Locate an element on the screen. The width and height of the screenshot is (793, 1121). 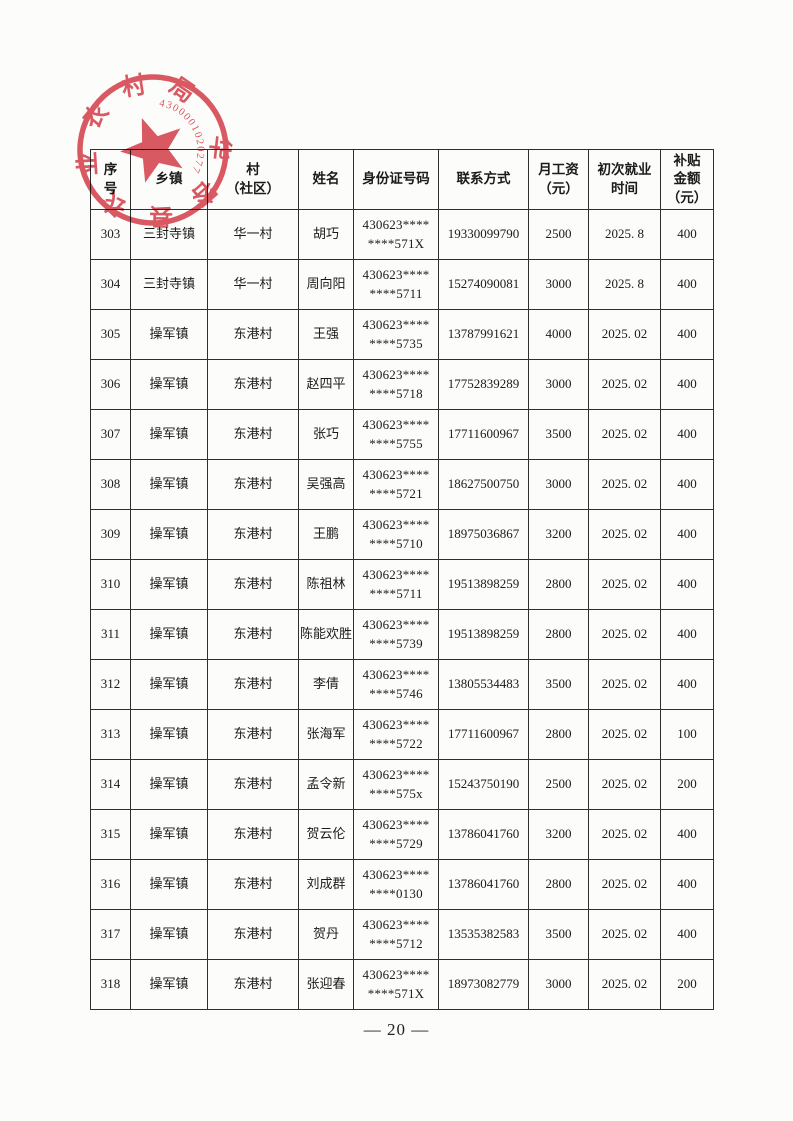
column-header-subsidy: 补贴 金额 （元） is located at coordinates (687, 179).